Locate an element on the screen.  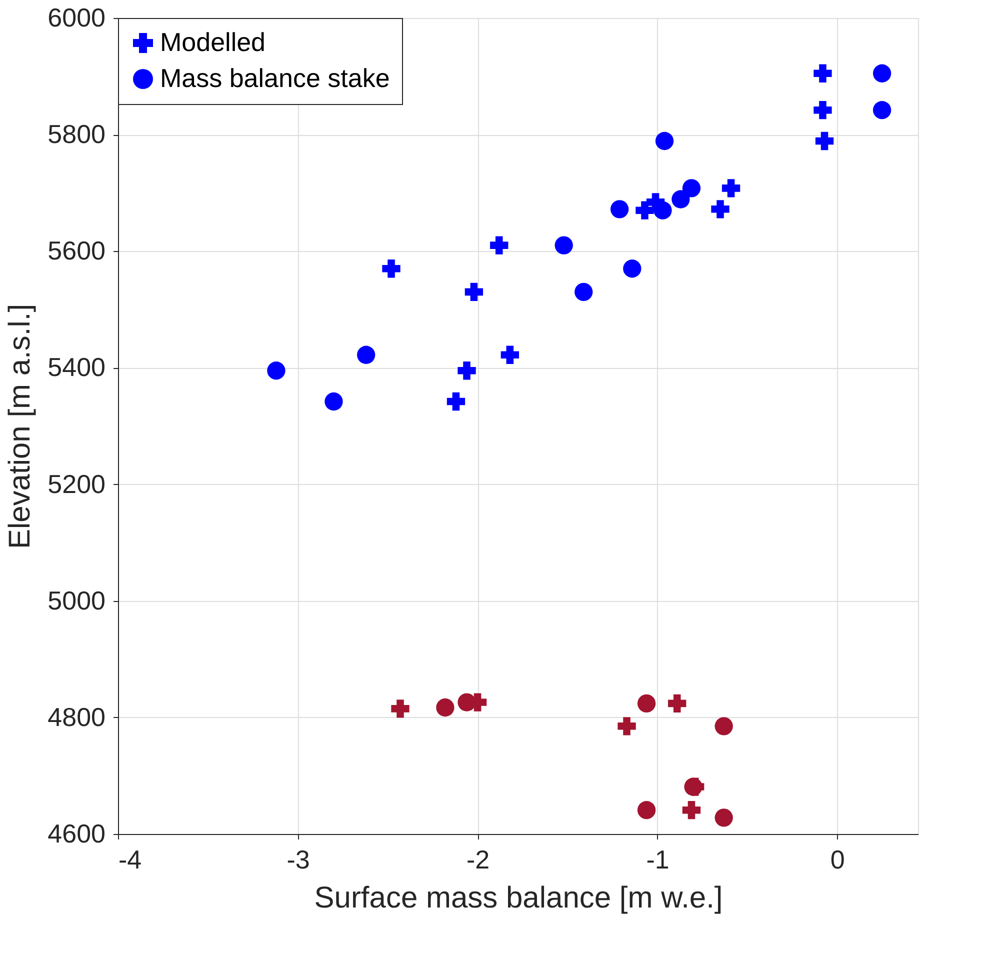
y-tick-label: 4600 is located at coordinates (77, 833).